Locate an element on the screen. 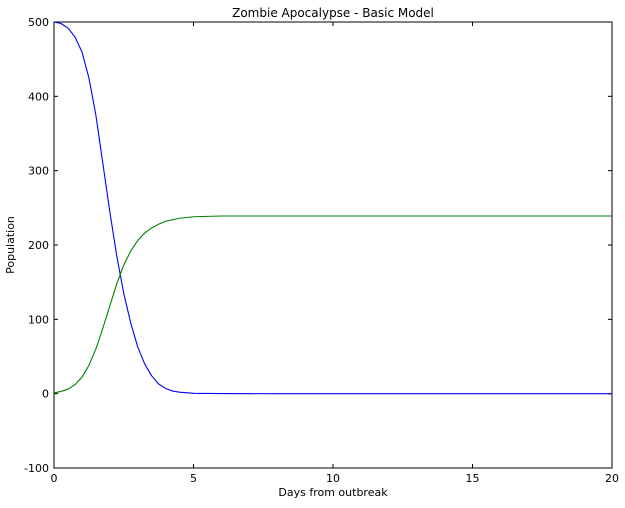 The height and width of the screenshot is (508, 625). x-tick-labels: 0 5 10 15 20 is located at coordinates (335, 478).